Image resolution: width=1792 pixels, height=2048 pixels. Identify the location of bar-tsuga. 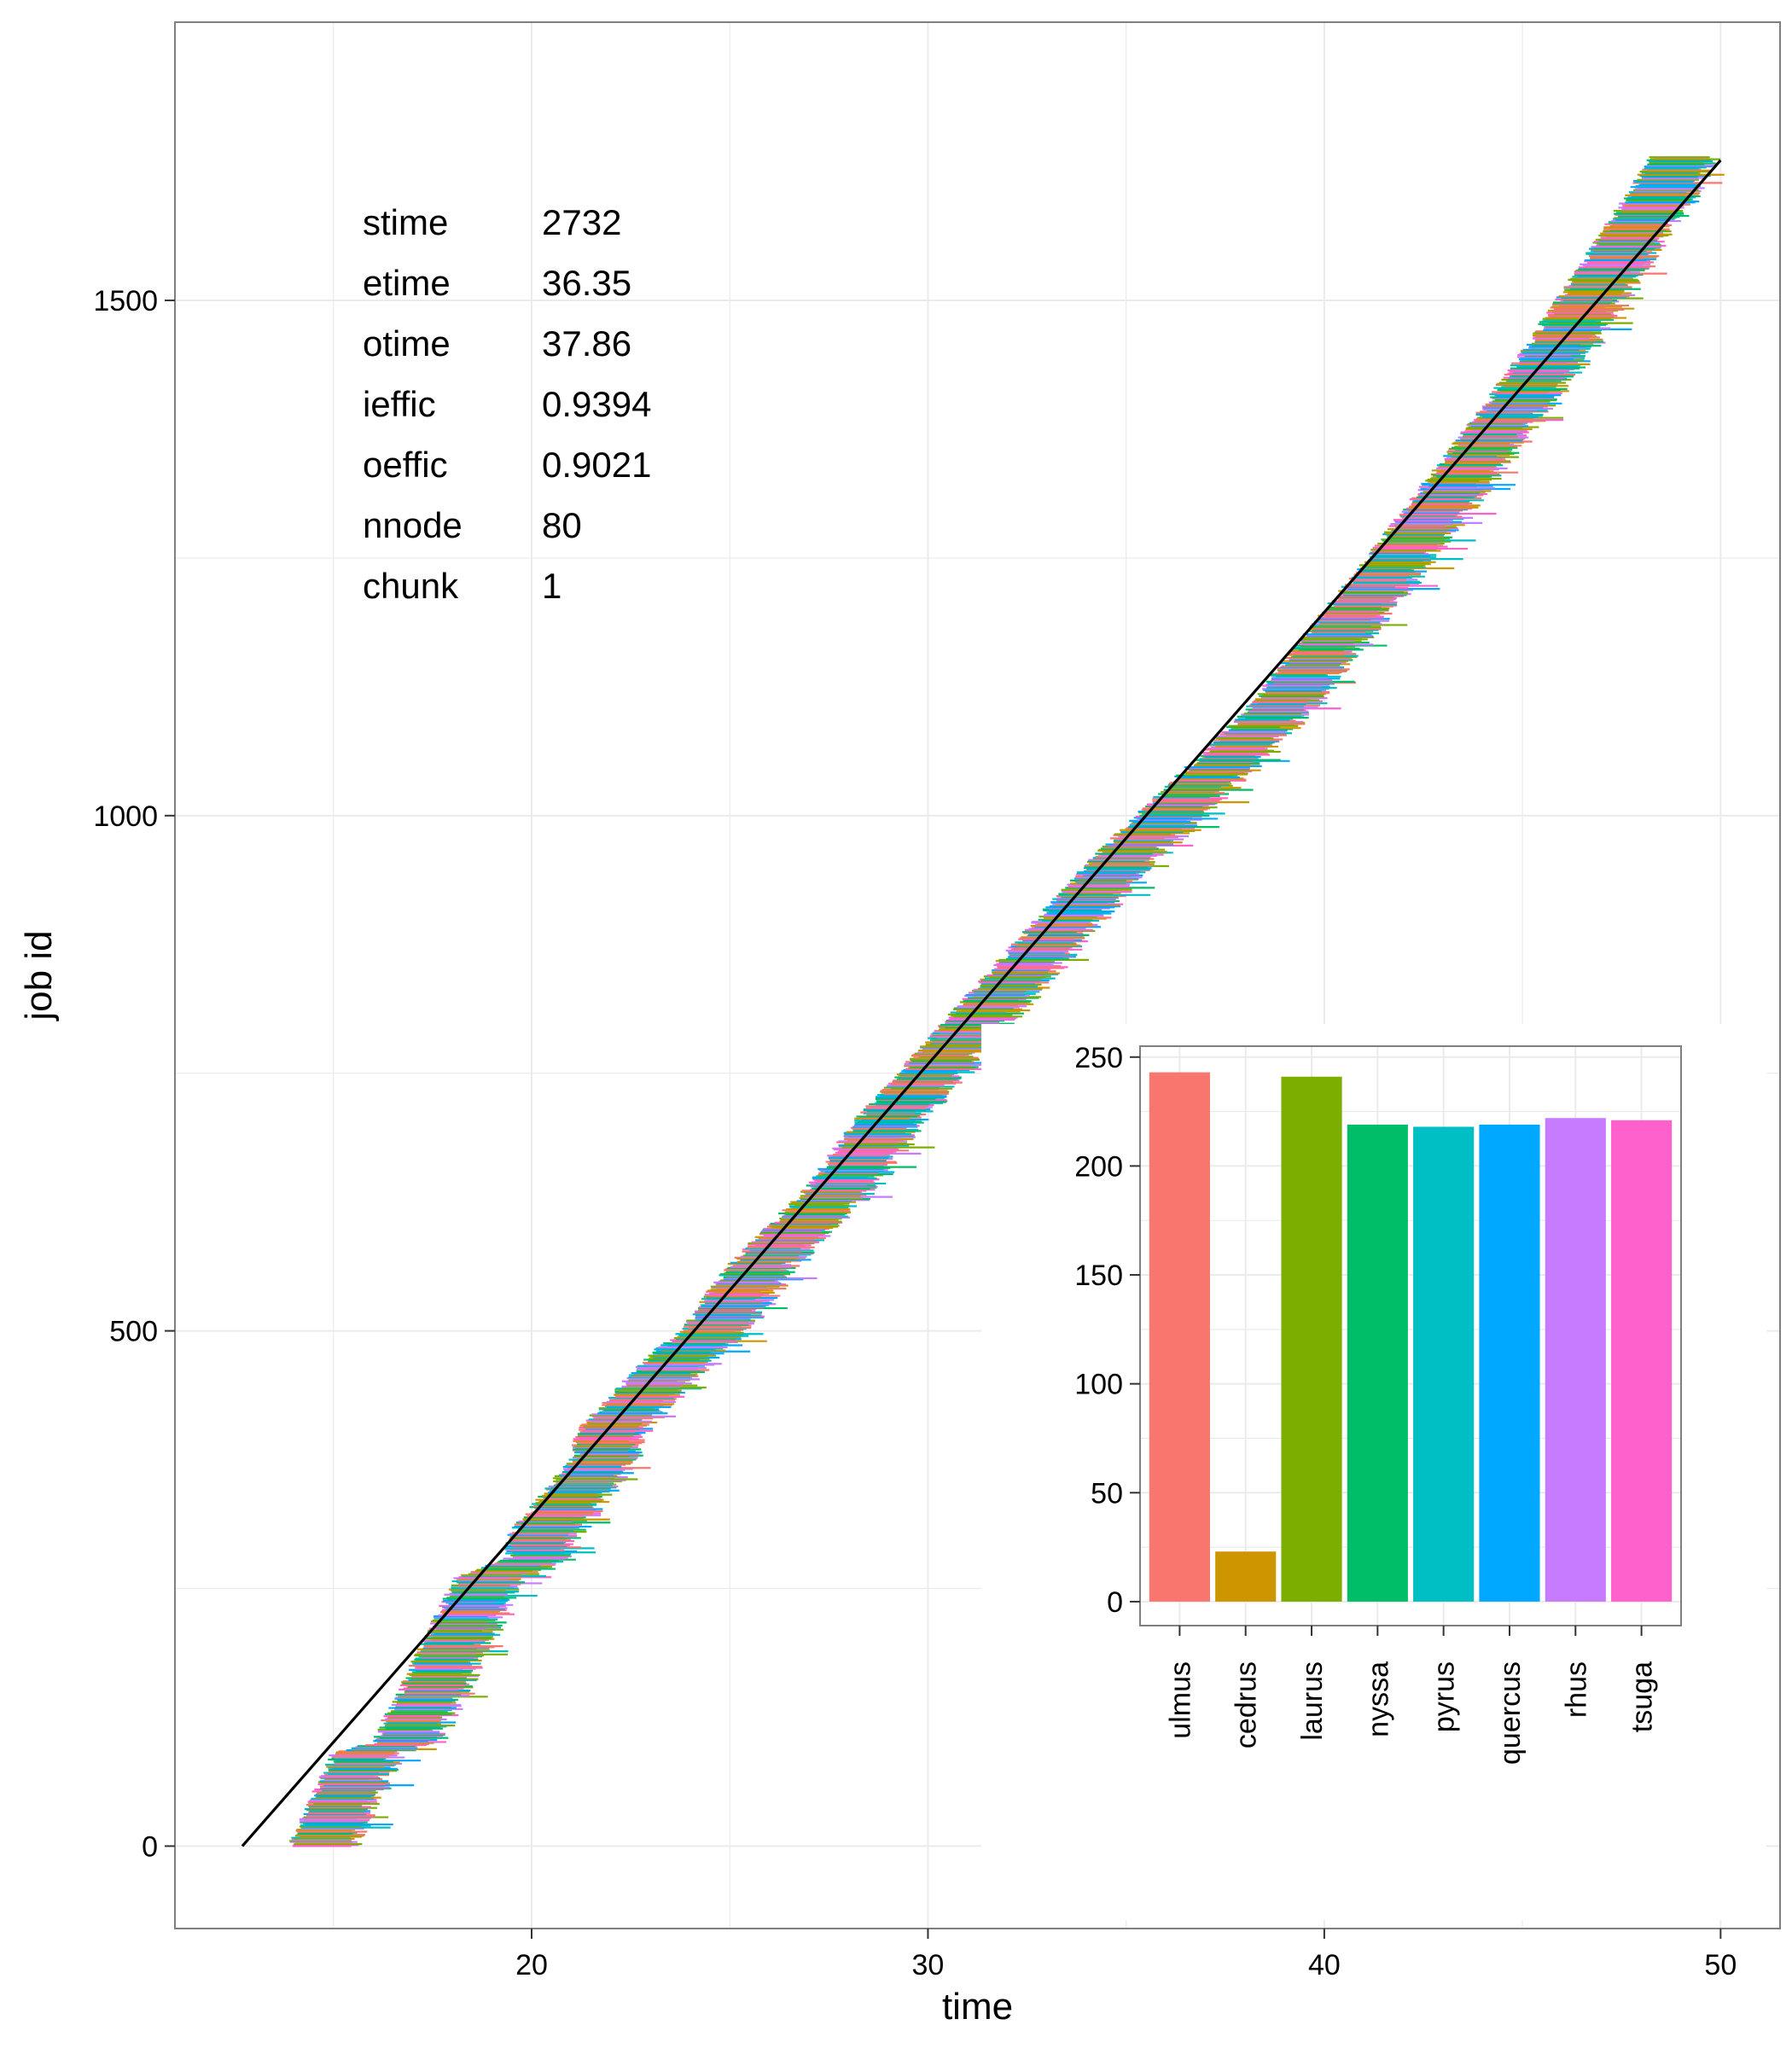
(1642, 1361).